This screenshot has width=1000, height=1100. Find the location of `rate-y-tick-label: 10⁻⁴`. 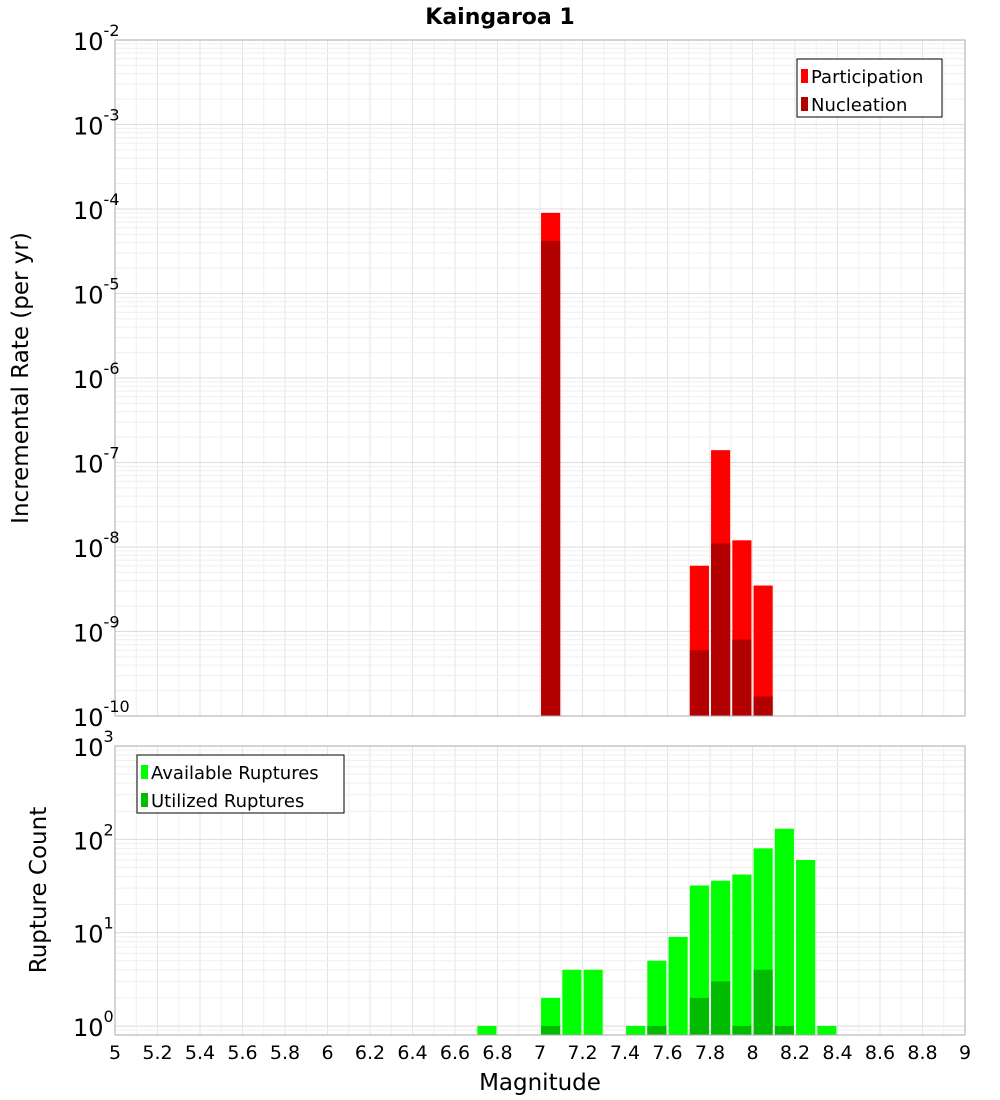

rate-y-tick-label: 10⁻⁴ is located at coordinates (96, 207).